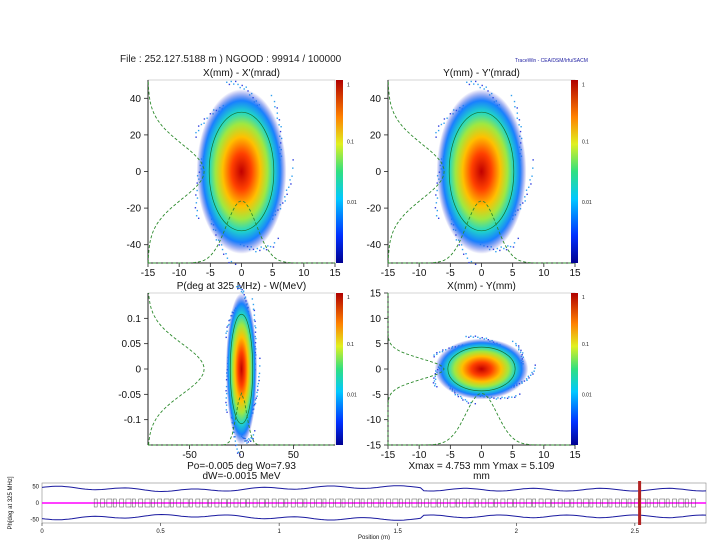 Image resolution: width=720 pixels, height=540 pixels. What do you see at coordinates (517, 532) in the screenshot?
I see `x-tick-label: 2` at bounding box center [517, 532].